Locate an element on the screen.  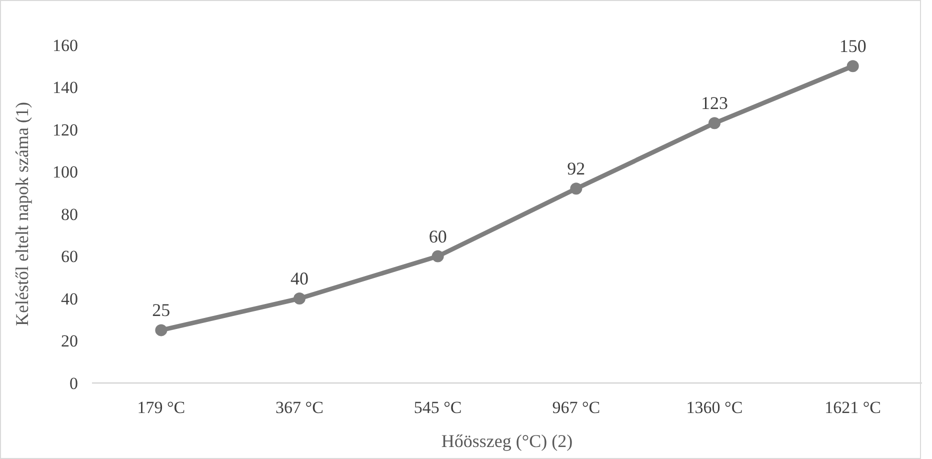
x-tick-label: 1360 °C is located at coordinates (714, 407).